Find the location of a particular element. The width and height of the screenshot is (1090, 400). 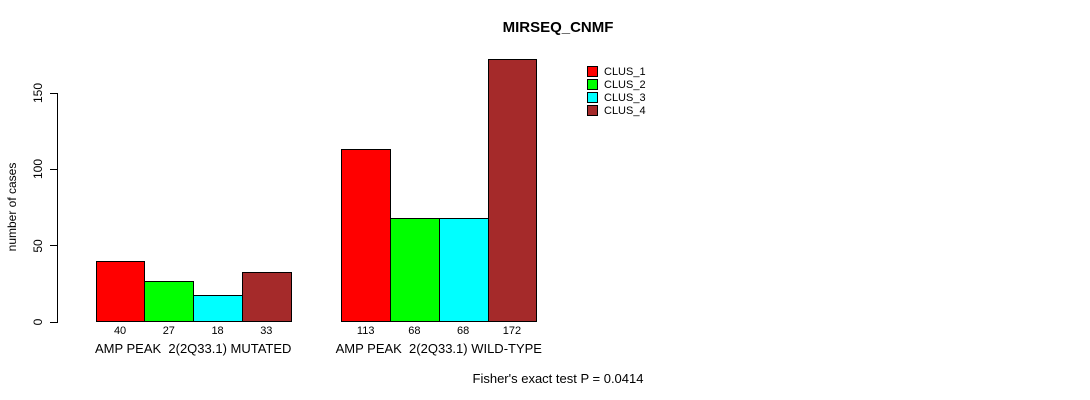

bar-value-label: 40 is located at coordinates (120, 331).